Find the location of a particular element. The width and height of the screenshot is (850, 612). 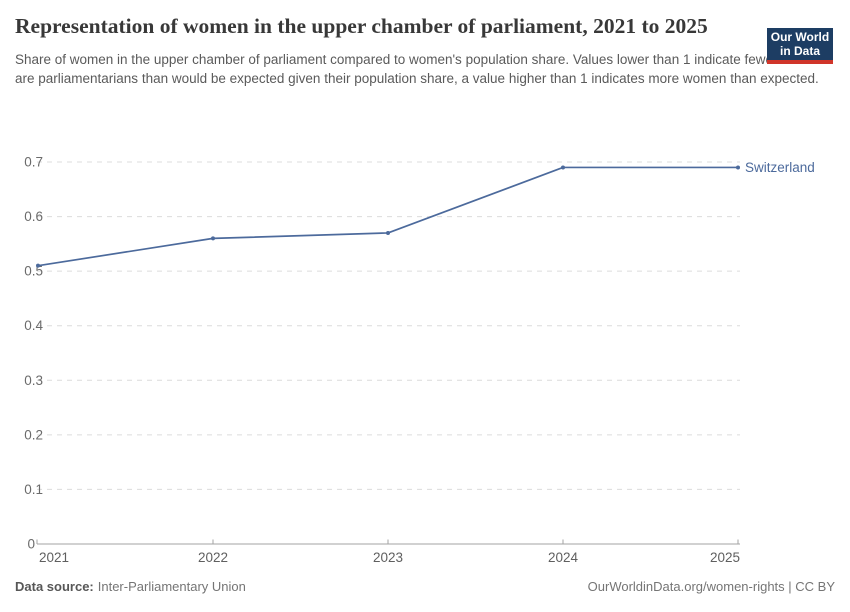

x-tick-label: 2023 is located at coordinates (388, 557).